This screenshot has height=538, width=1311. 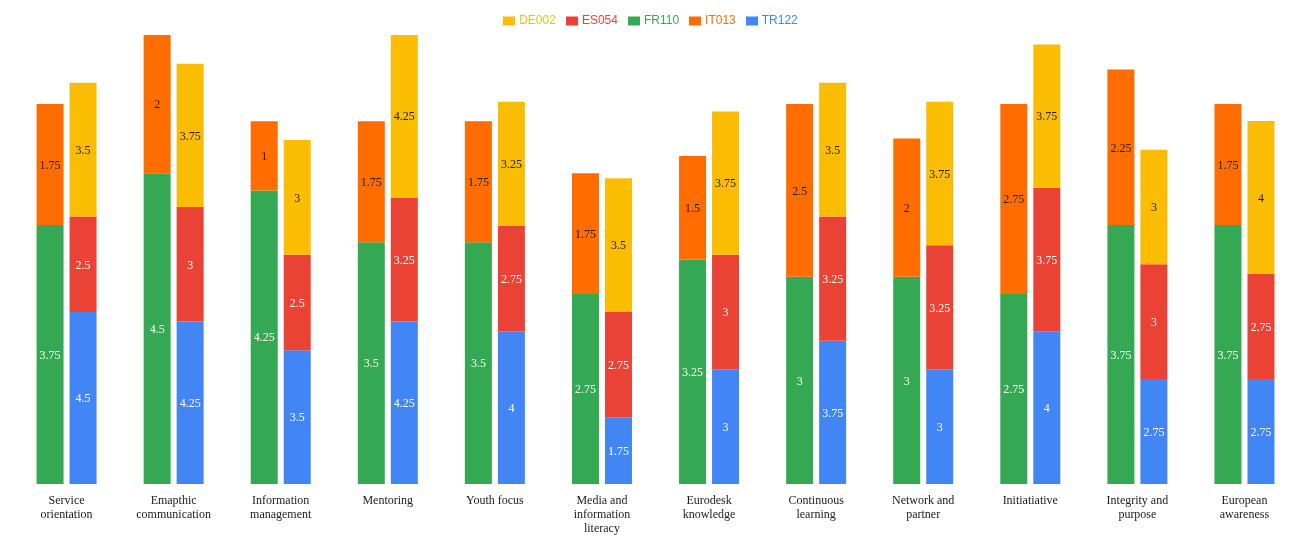 What do you see at coordinates (537, 20) in the screenshot?
I see `legend-label: DE002` at bounding box center [537, 20].